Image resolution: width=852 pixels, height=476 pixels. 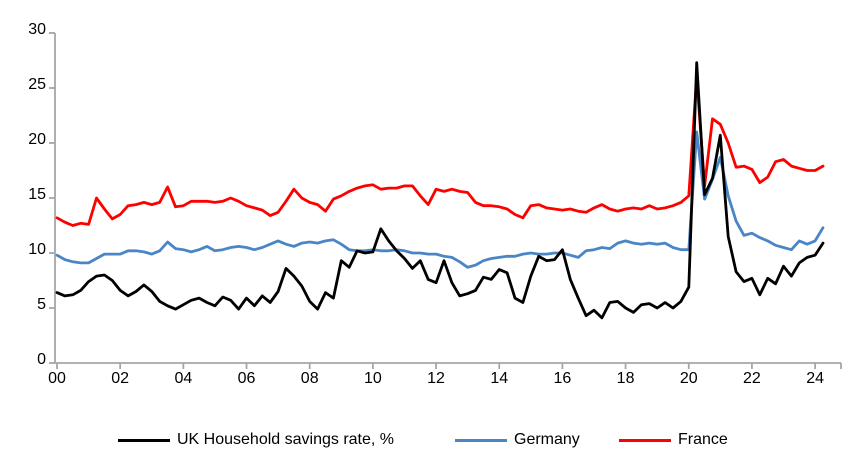 I want to click on legend-item-germany: Germany, so click(x=517, y=440).